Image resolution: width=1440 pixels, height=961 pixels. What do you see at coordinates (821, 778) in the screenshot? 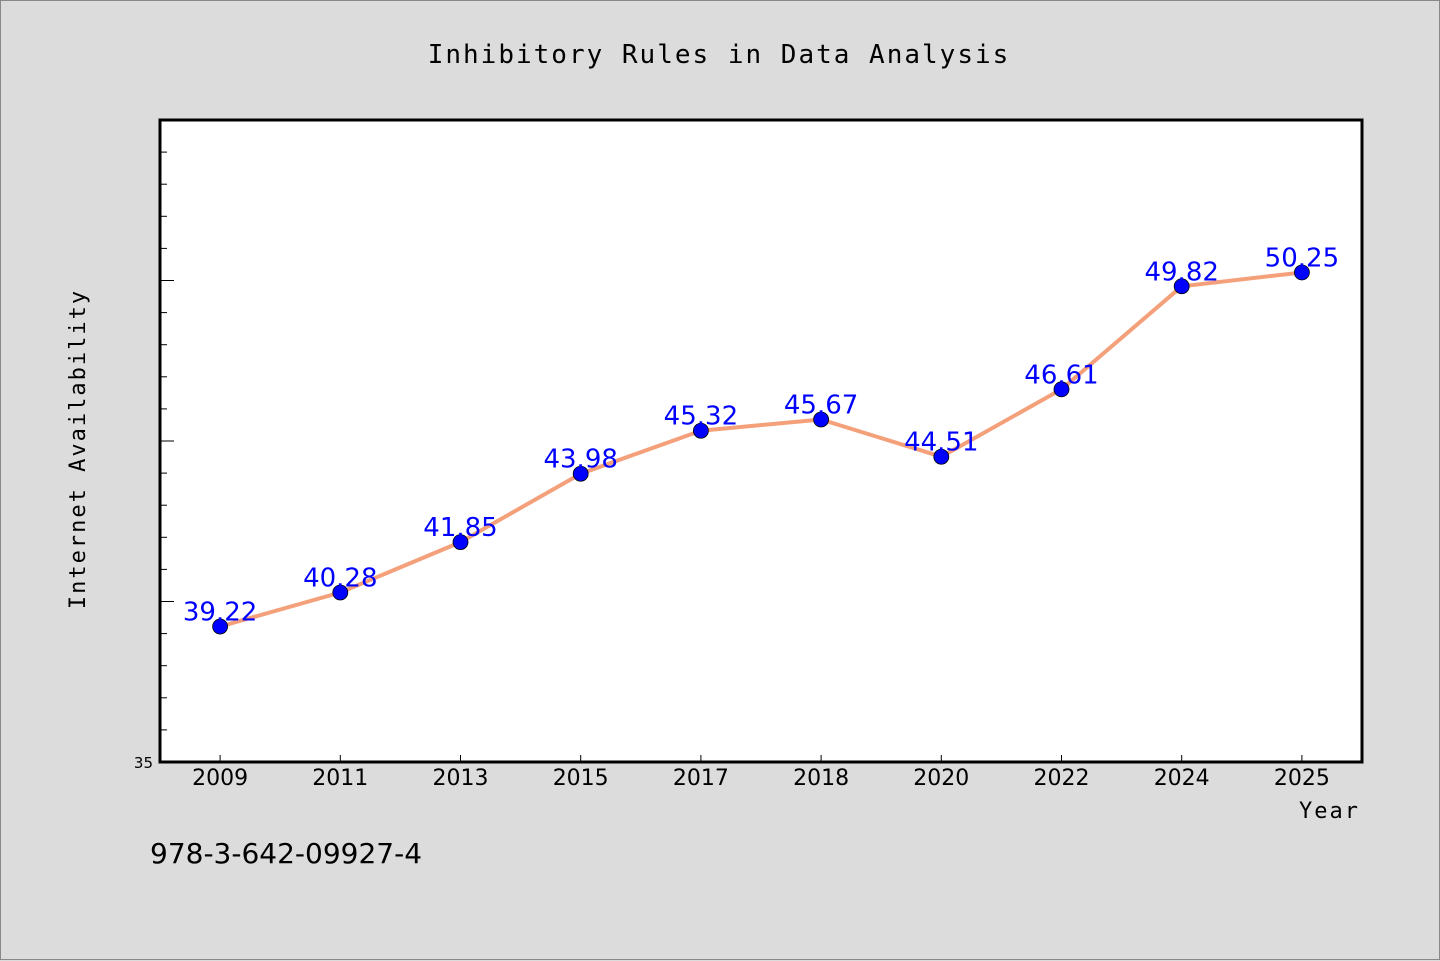
I see `x-tick-label: 2018` at bounding box center [821, 778].